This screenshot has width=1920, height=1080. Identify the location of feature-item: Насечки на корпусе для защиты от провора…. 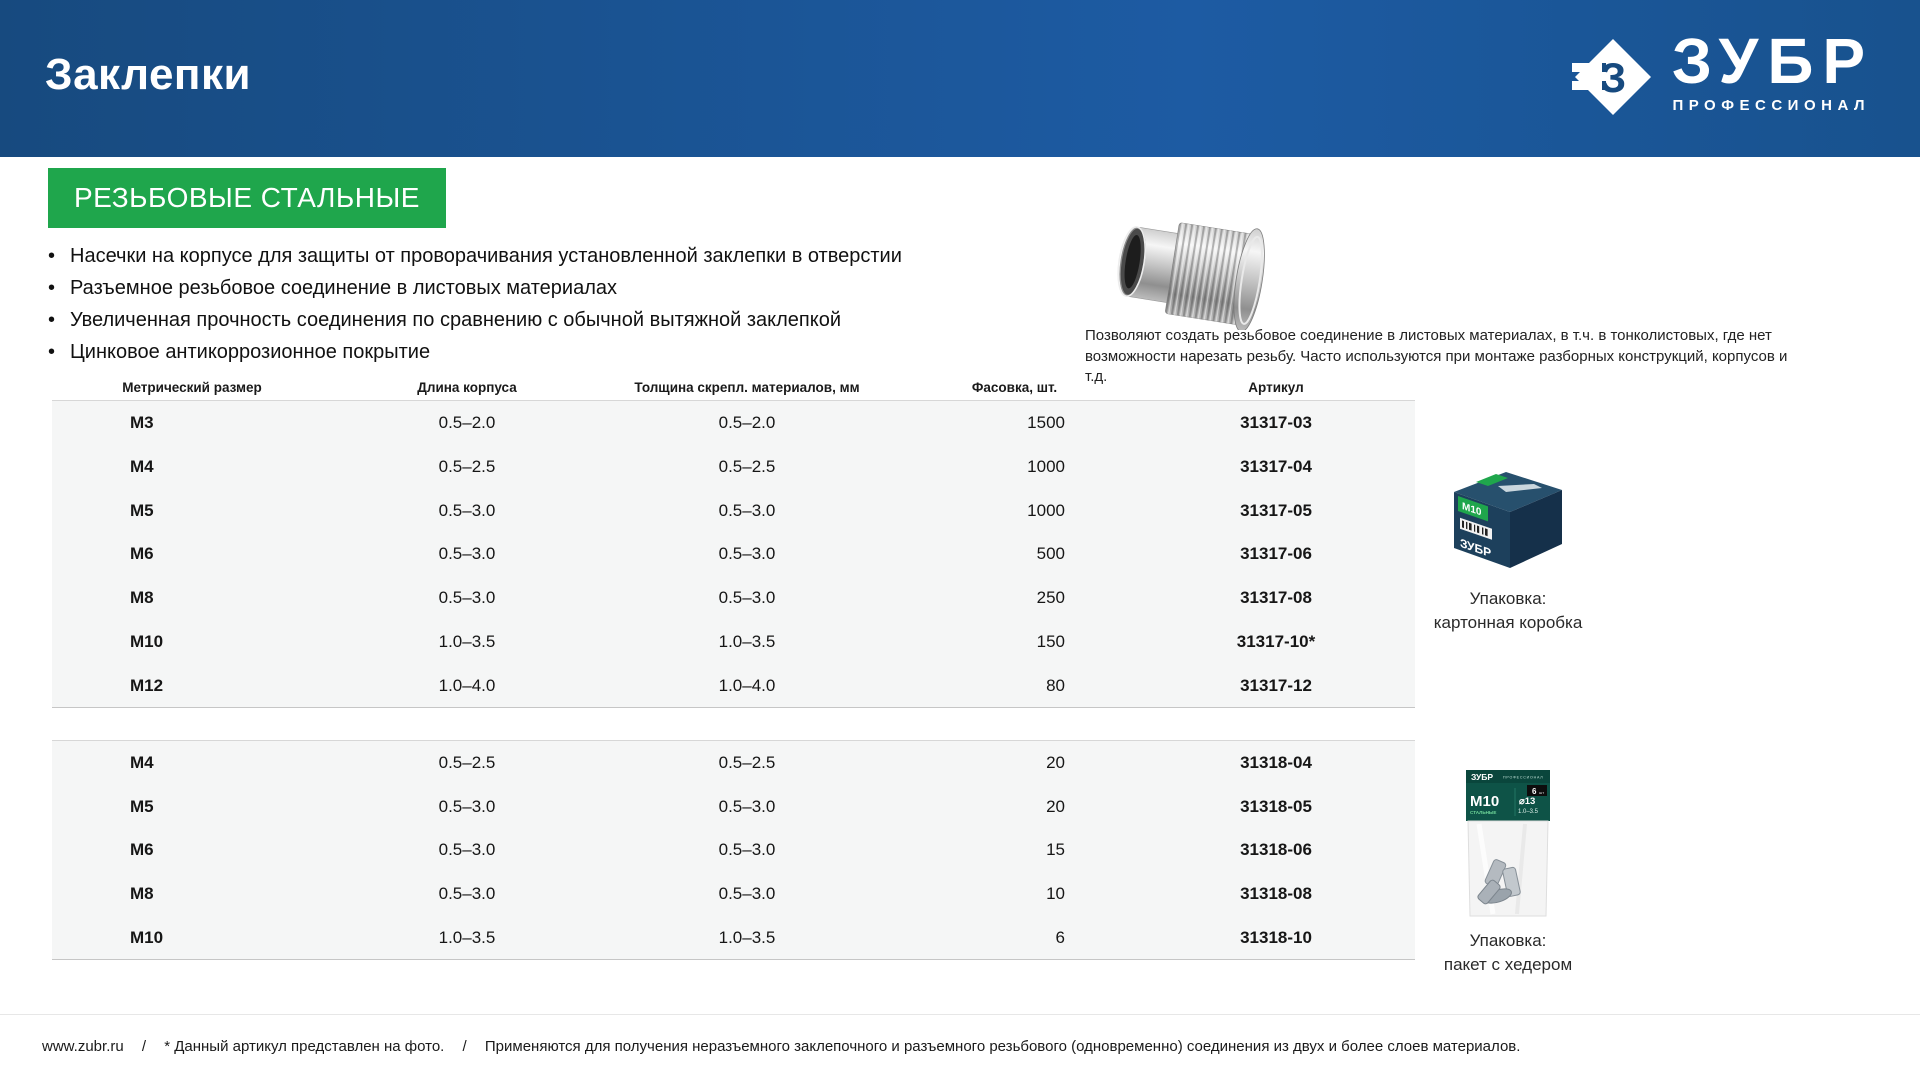
(498, 256).